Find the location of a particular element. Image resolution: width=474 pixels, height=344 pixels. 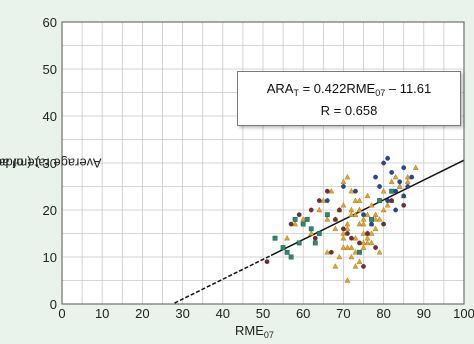

y-tick-label: 30 is located at coordinates (50, 163).